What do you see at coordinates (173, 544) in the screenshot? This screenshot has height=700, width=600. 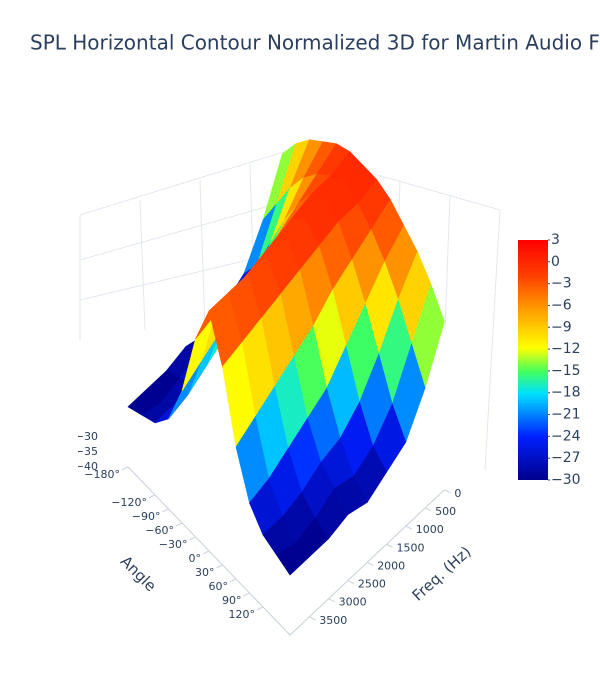 I see `x-tick-label: −30°` at bounding box center [173, 544].